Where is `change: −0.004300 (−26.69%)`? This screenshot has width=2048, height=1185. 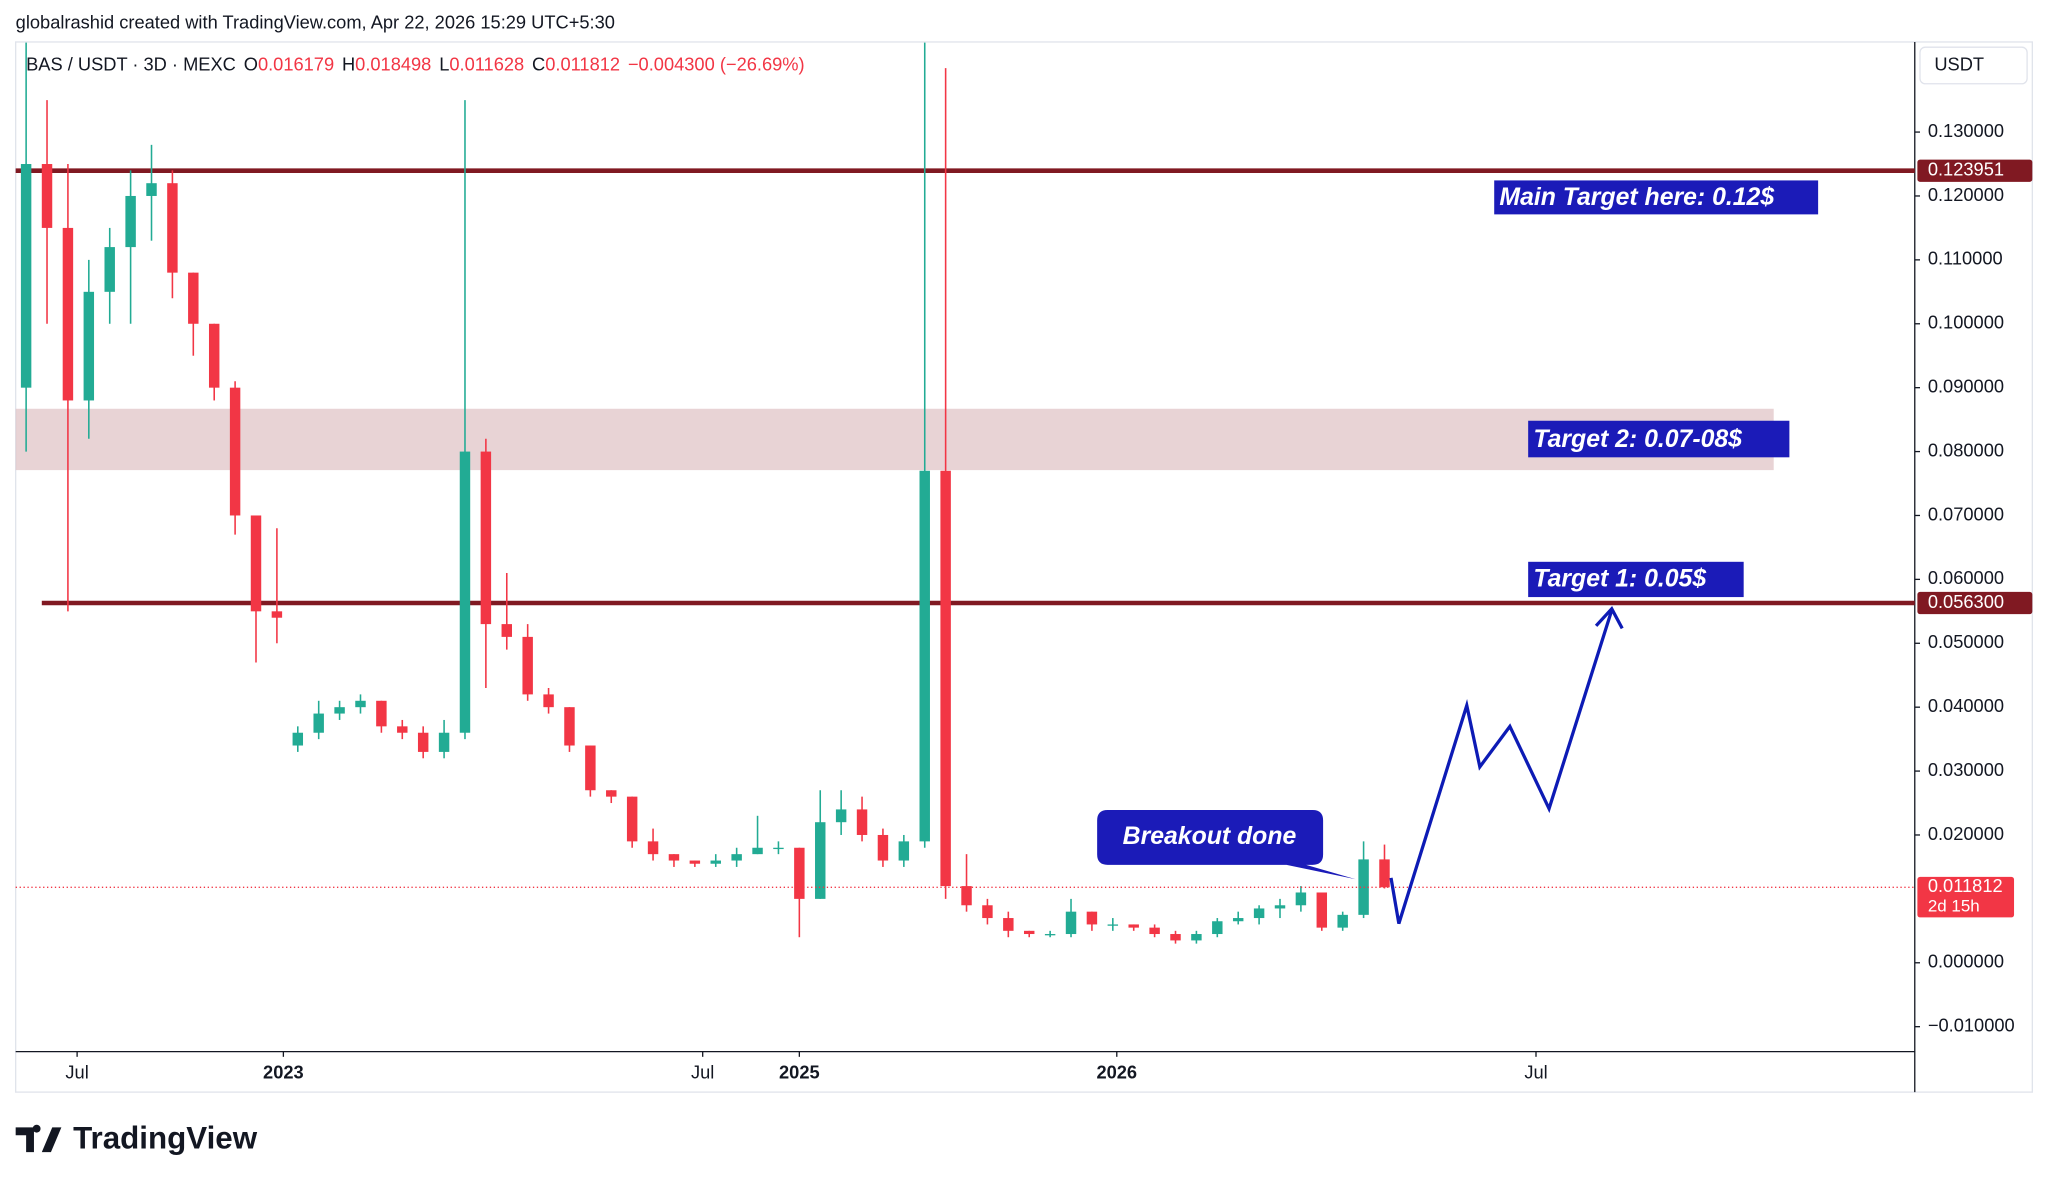
change: −0.004300 (−26.69%) is located at coordinates (716, 63).